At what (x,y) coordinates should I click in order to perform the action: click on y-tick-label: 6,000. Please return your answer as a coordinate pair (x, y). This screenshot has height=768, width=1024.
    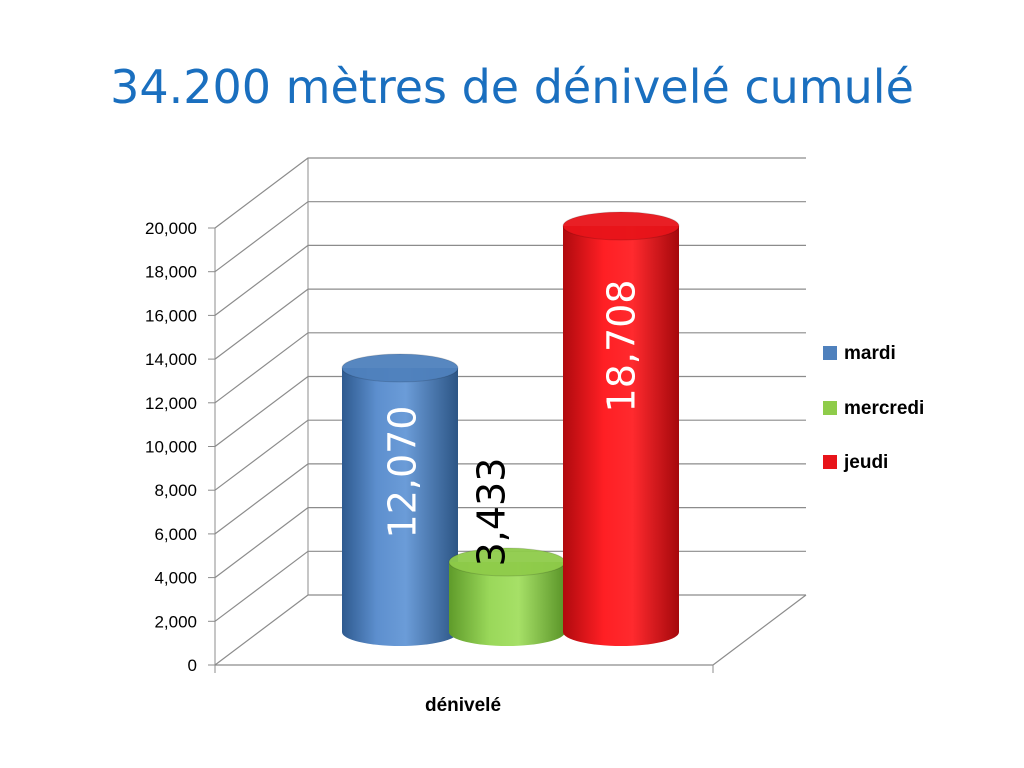
    Looking at the image, I should click on (175, 534).